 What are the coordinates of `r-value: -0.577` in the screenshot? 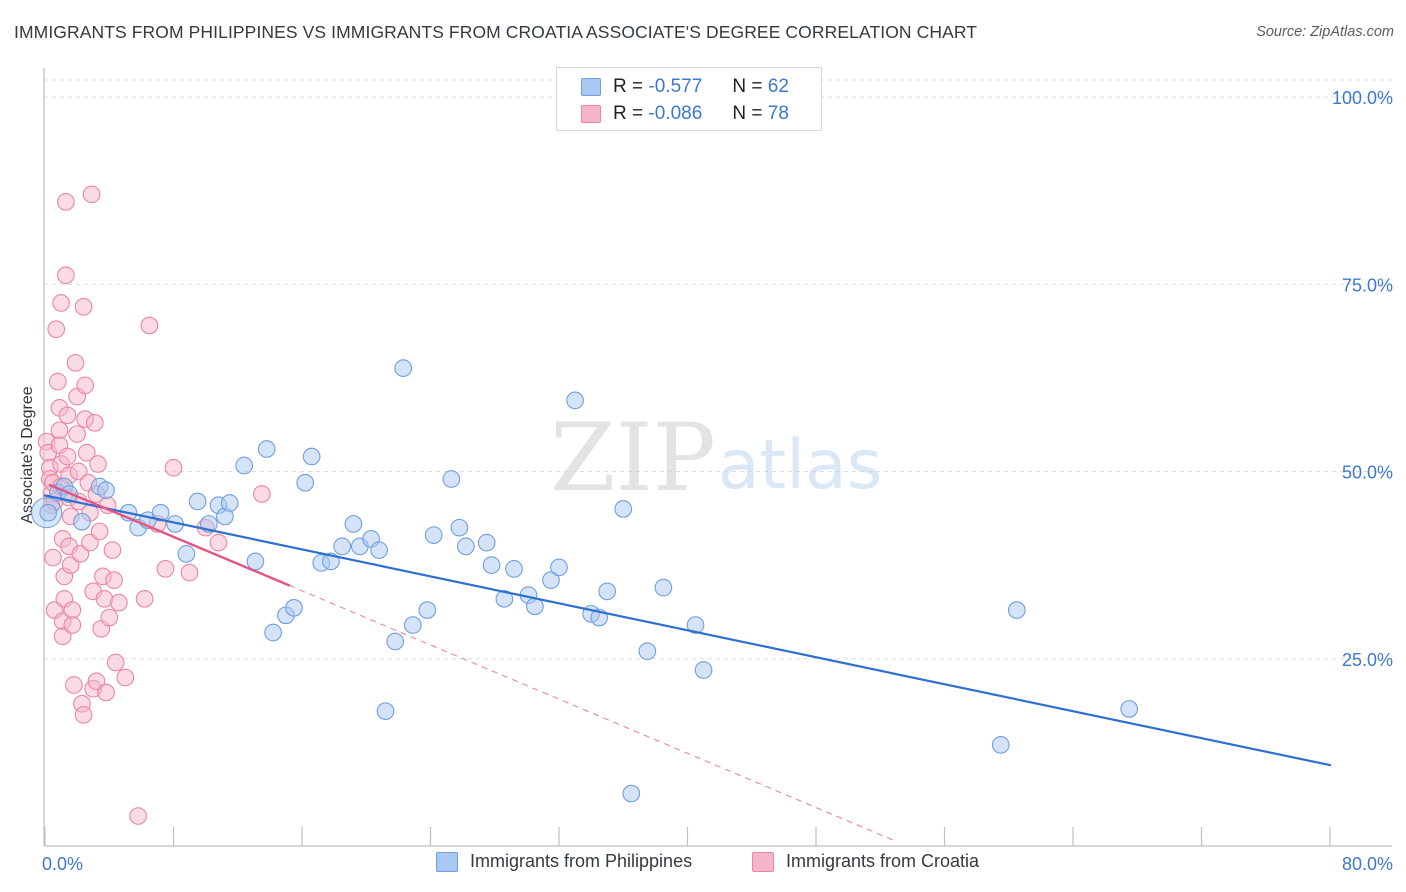 It's located at (675, 86).